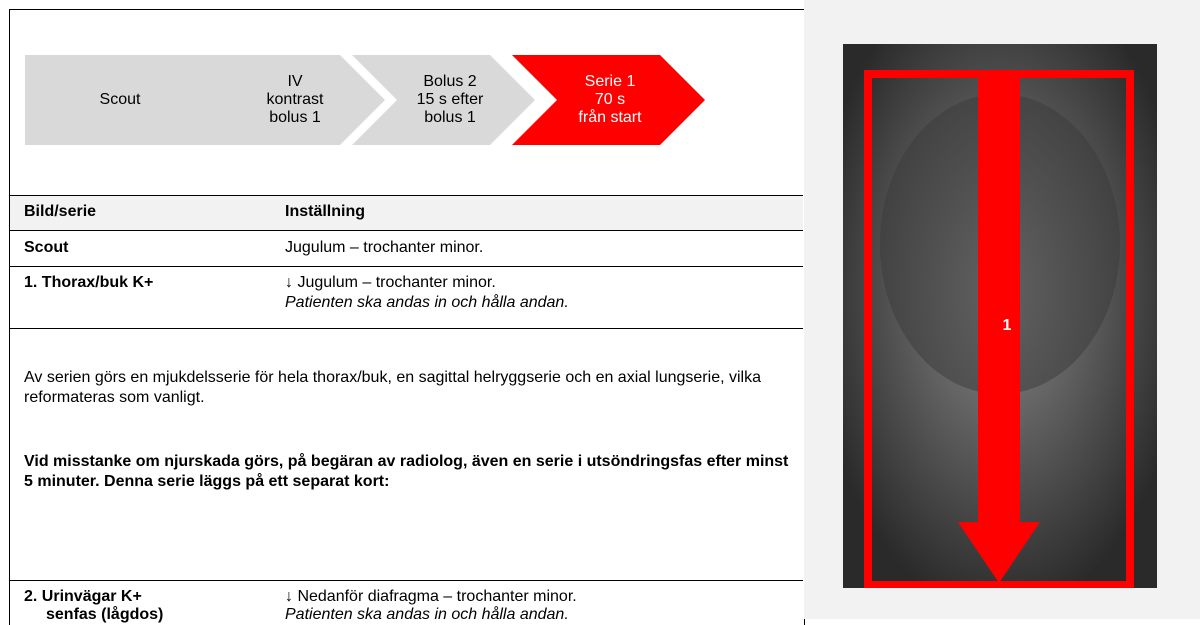 This screenshot has width=1200, height=625. I want to click on step-text: 15 s efter, so click(450, 99).